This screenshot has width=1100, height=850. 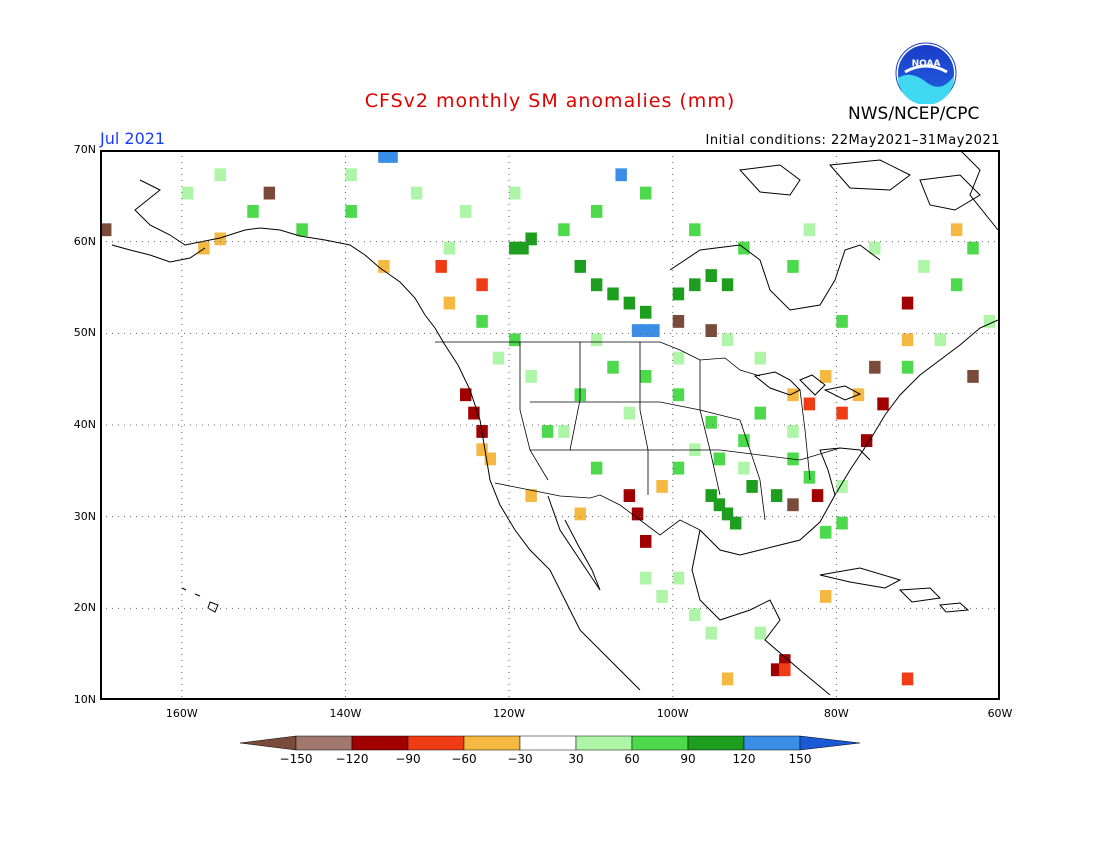 I want to click on colorbar-label: 120, so click(x=744, y=759).